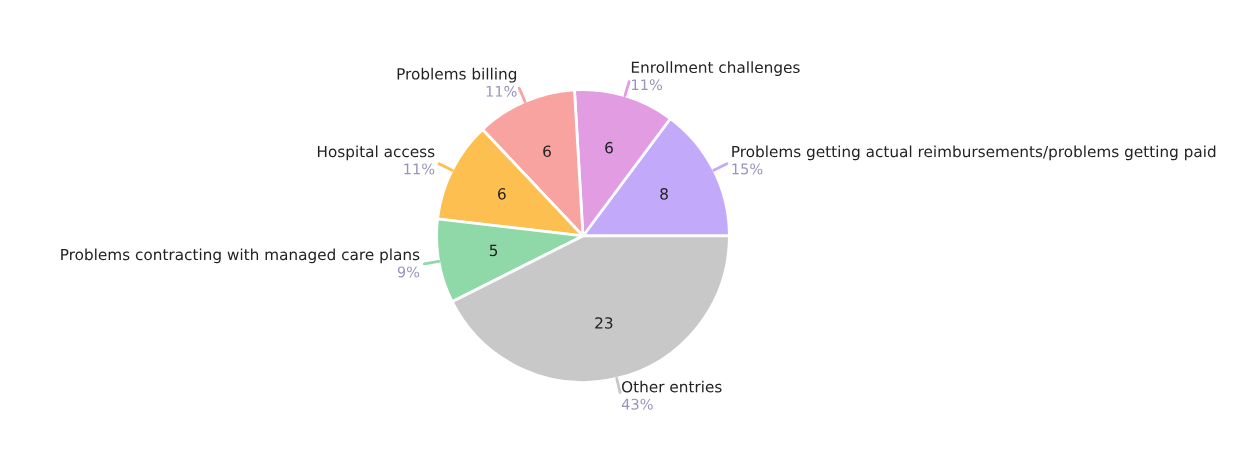 This screenshot has height=460, width=1251. Describe the element at coordinates (457, 75) in the screenshot. I see `slice-label: Problems billing` at that location.